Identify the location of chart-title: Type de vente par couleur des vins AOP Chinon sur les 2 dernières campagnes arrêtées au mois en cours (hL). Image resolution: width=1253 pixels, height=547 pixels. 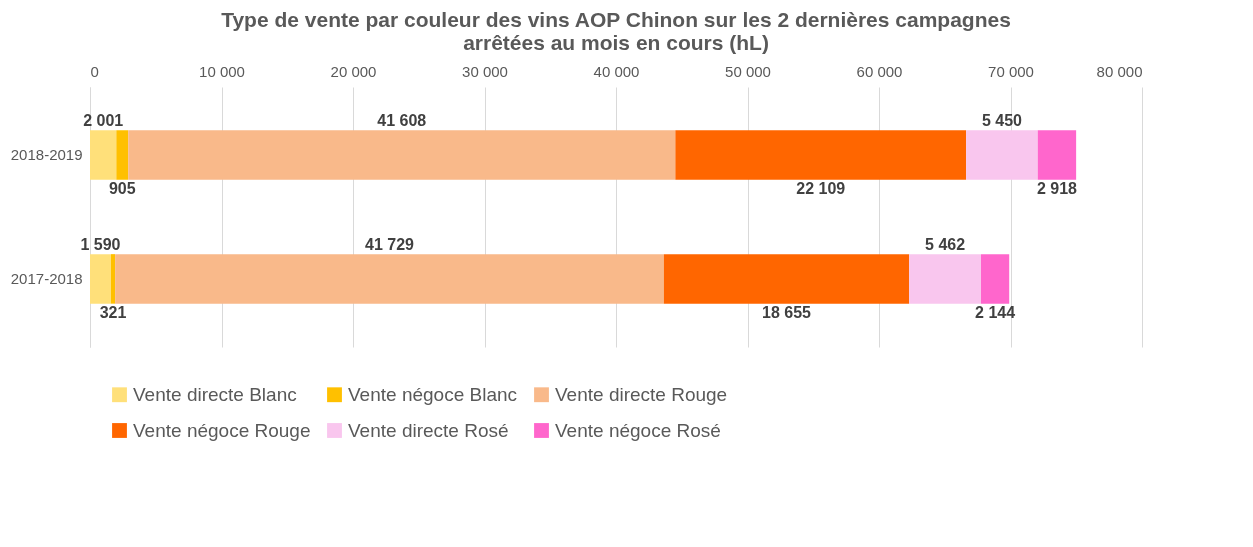
(616, 31).